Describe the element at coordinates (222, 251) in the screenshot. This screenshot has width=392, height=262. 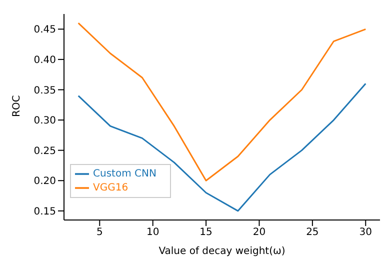
I see `x-axis-title: Value of decay weight(ω)` at that location.